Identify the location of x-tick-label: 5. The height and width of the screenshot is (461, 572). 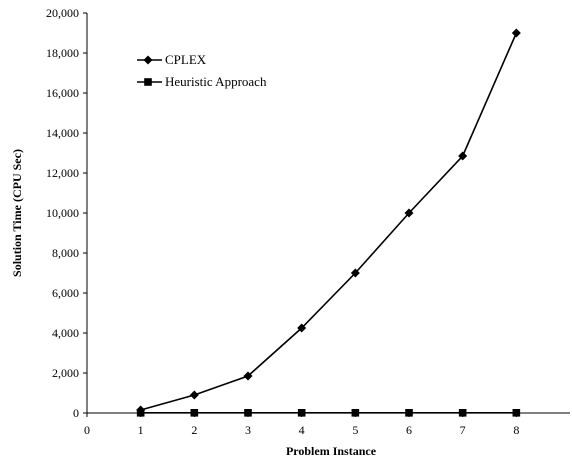
(355, 430).